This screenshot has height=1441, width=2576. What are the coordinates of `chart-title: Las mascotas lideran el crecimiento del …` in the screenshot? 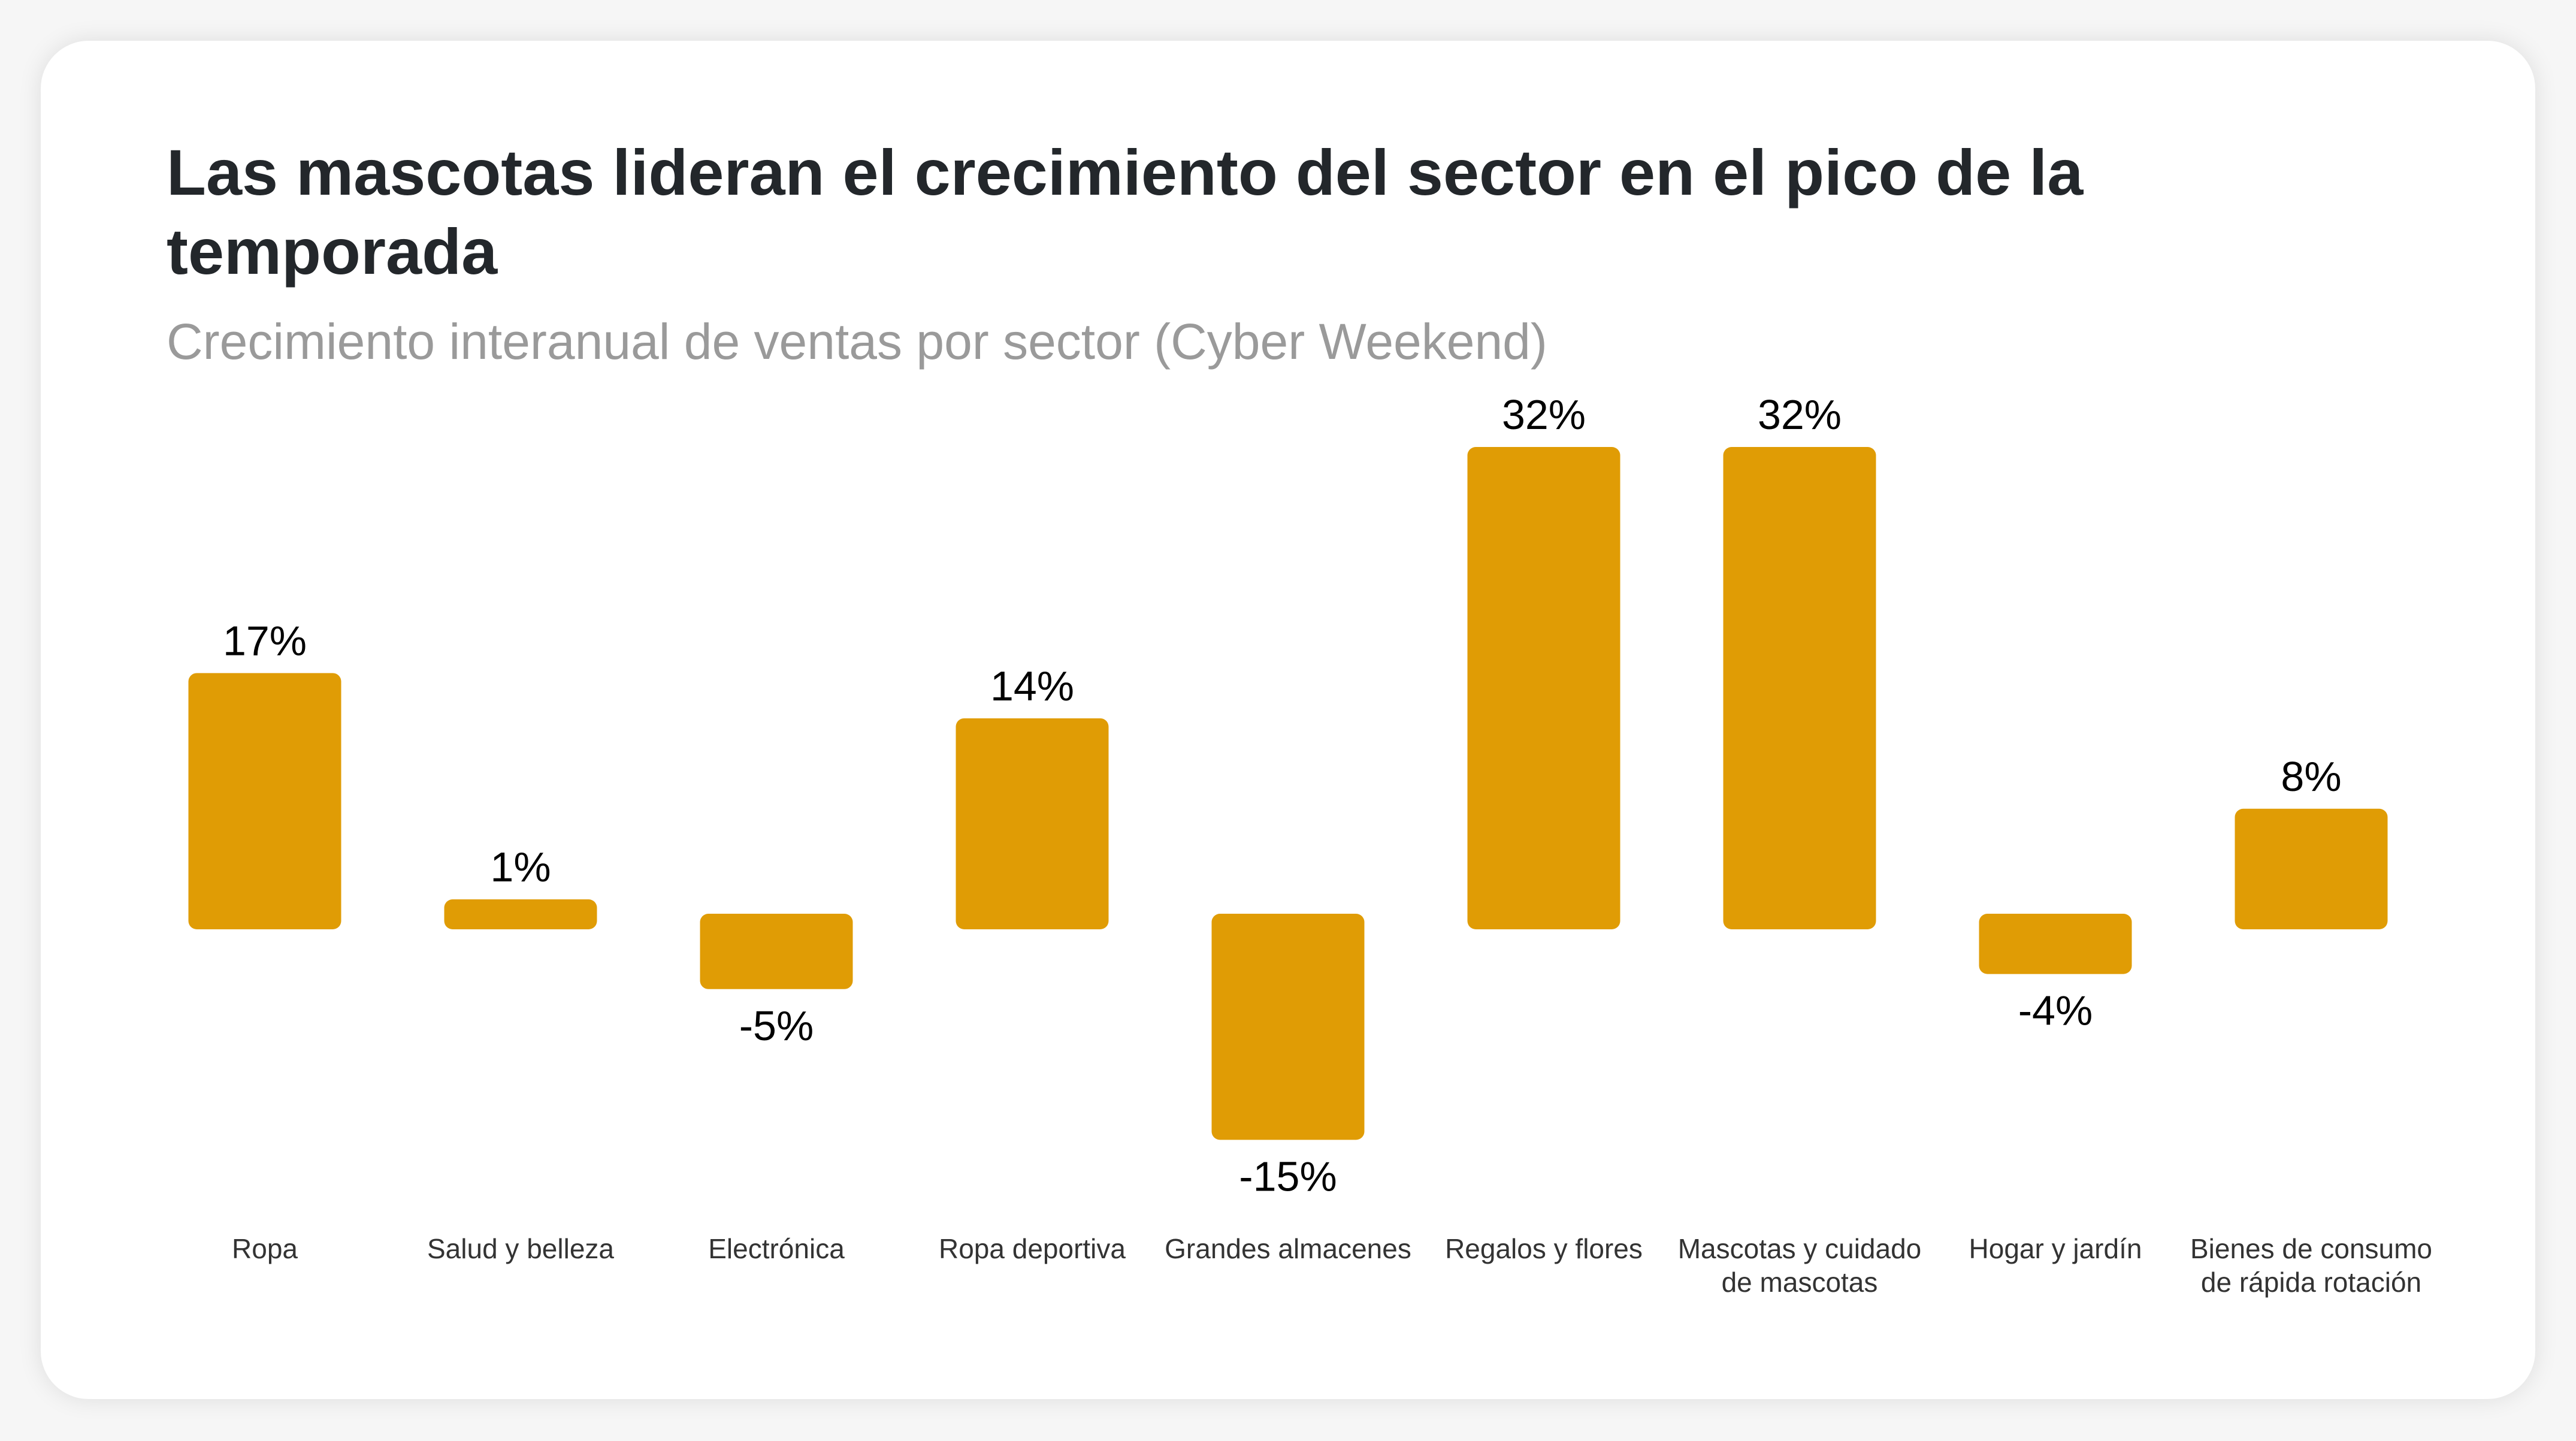 It's located at (1125, 212).